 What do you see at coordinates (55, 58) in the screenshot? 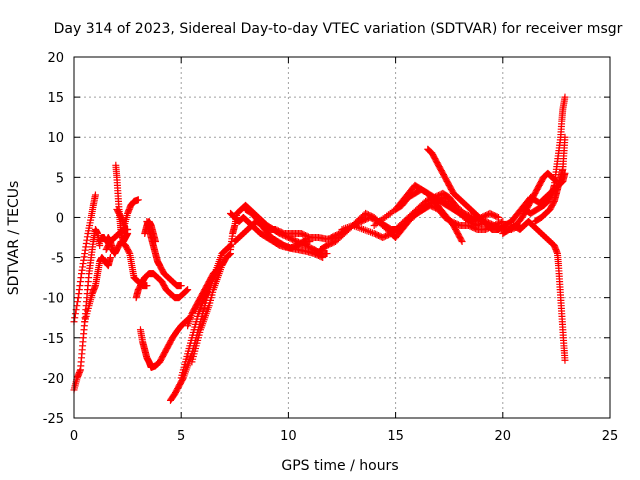
I see `y-tick-label: 20` at bounding box center [55, 58].